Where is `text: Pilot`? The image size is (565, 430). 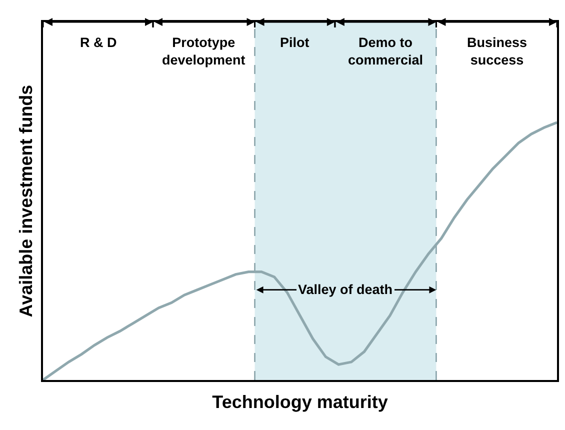 text: Pilot is located at coordinates (295, 42).